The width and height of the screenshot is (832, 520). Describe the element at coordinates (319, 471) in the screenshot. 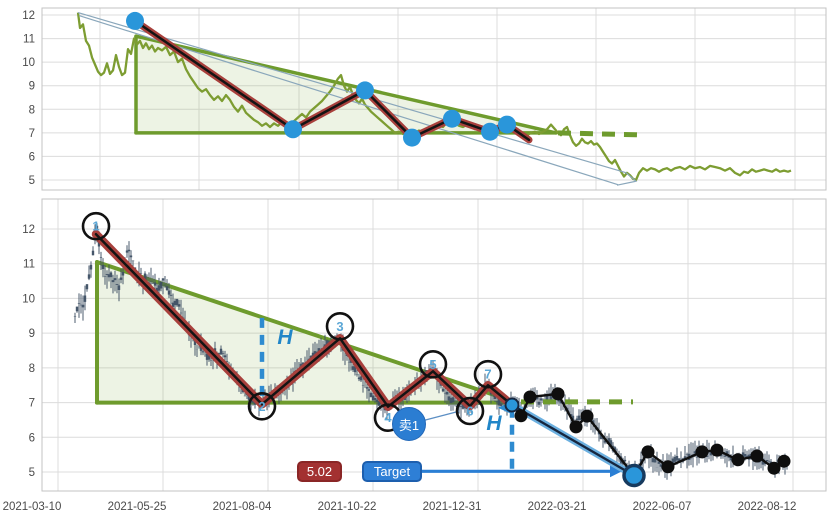

I see `target-price-badge: 5.02` at that location.